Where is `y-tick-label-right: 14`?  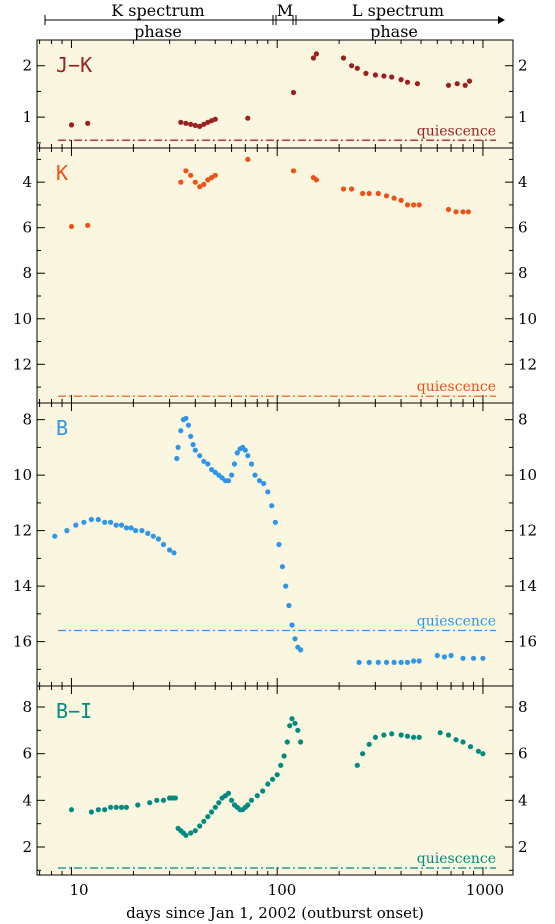 y-tick-label-right: 14 is located at coordinates (527, 586).